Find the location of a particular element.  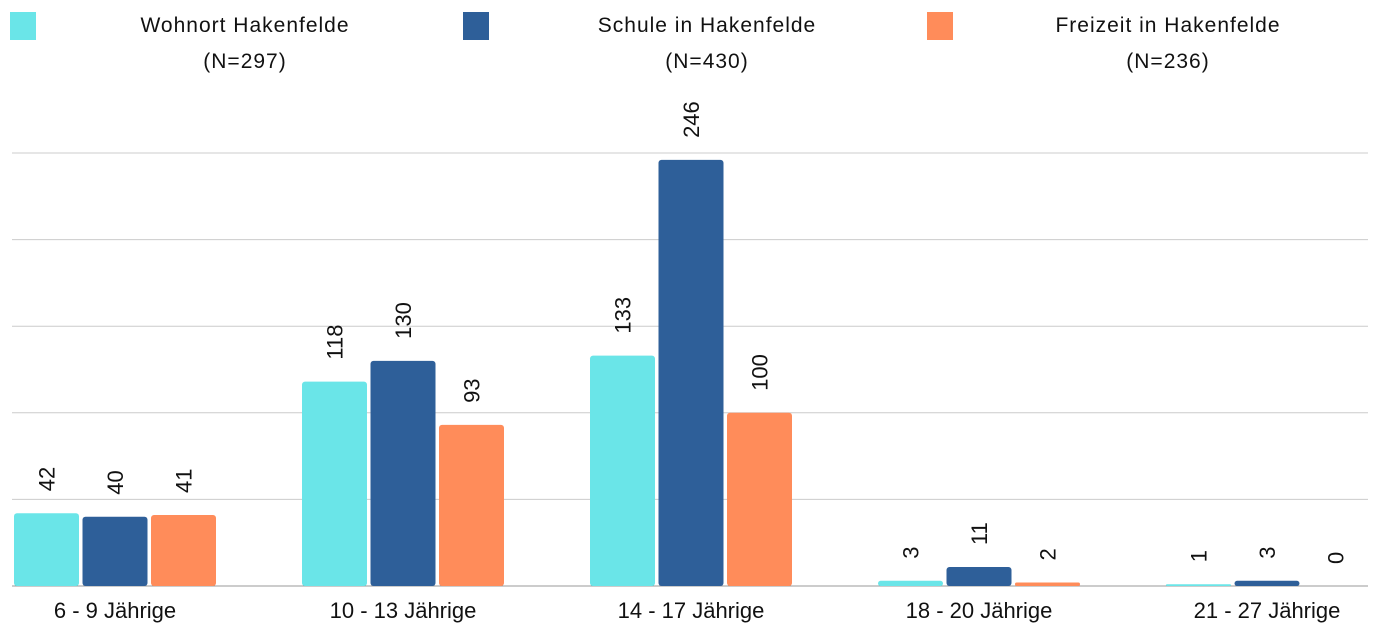

legend-label: Schule in Hakenfelde (N=430) is located at coordinates (707, 43).